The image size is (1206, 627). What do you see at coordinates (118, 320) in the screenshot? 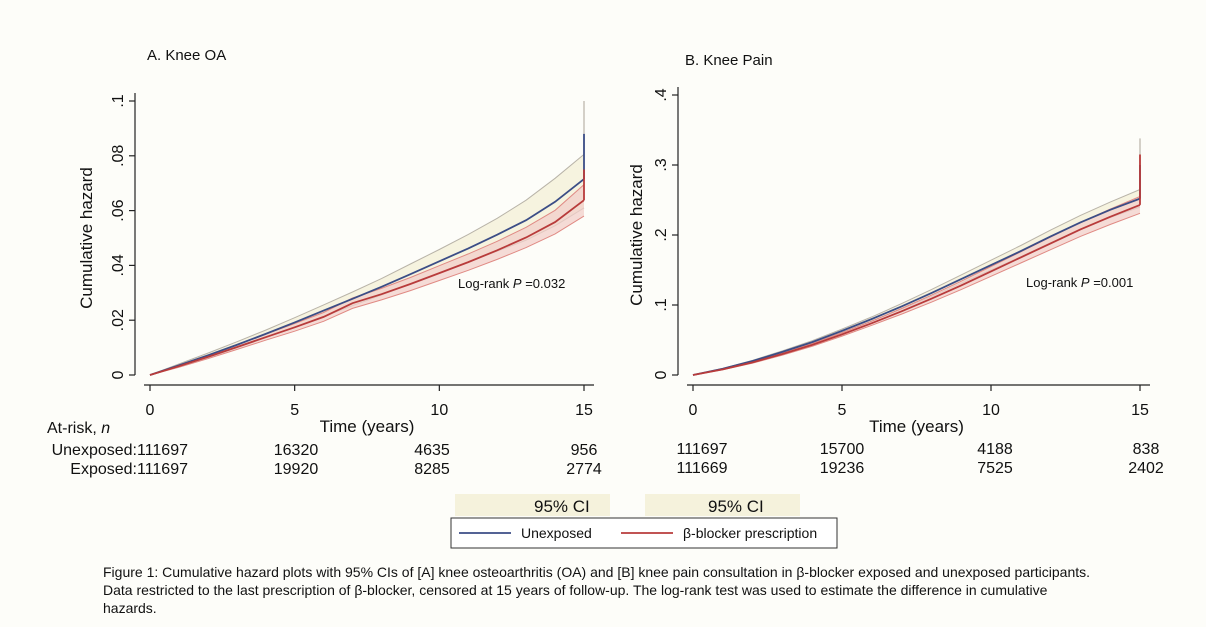
I see `y-tick-label: .02` at bounding box center [118, 320].